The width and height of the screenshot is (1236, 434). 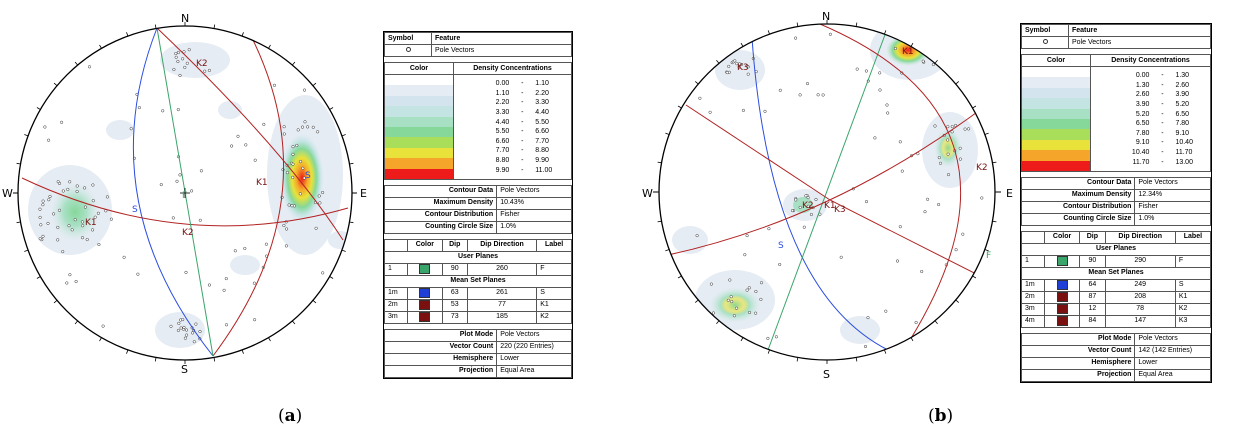 I want to click on label-k2-right: K2, so click(x=982, y=168).